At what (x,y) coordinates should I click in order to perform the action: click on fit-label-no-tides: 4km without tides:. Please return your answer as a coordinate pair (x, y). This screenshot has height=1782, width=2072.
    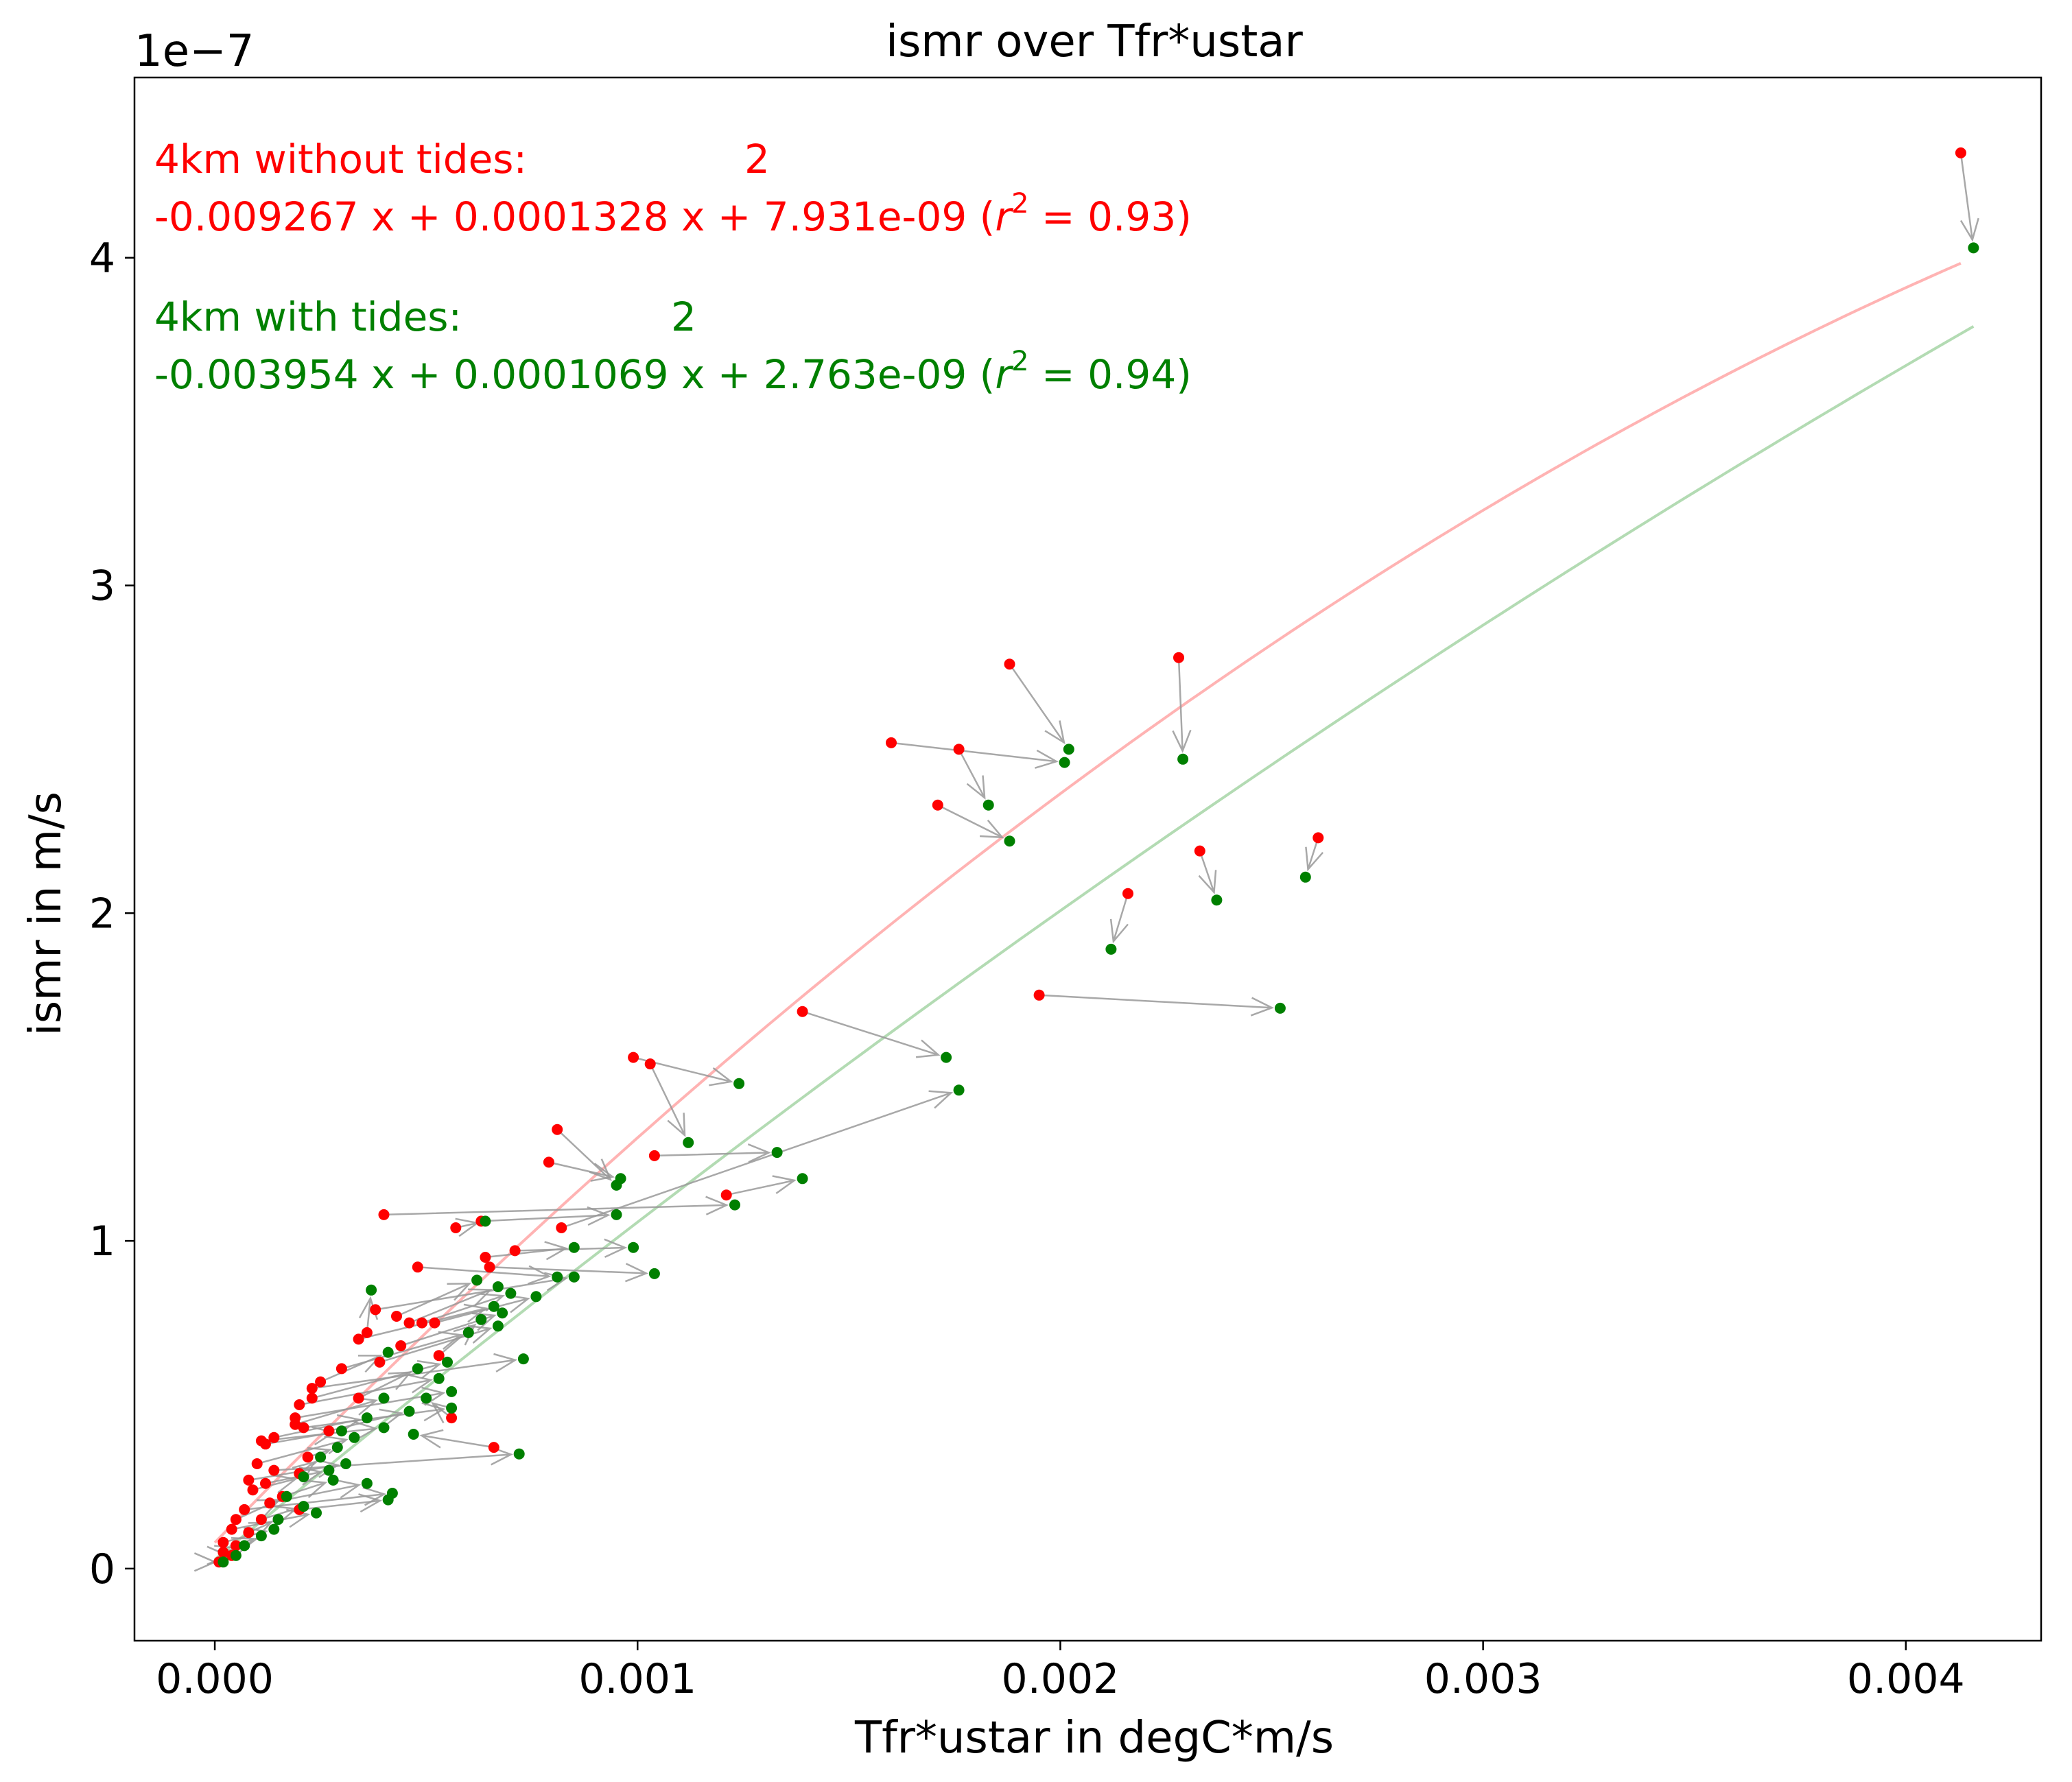
    Looking at the image, I should click on (340, 159).